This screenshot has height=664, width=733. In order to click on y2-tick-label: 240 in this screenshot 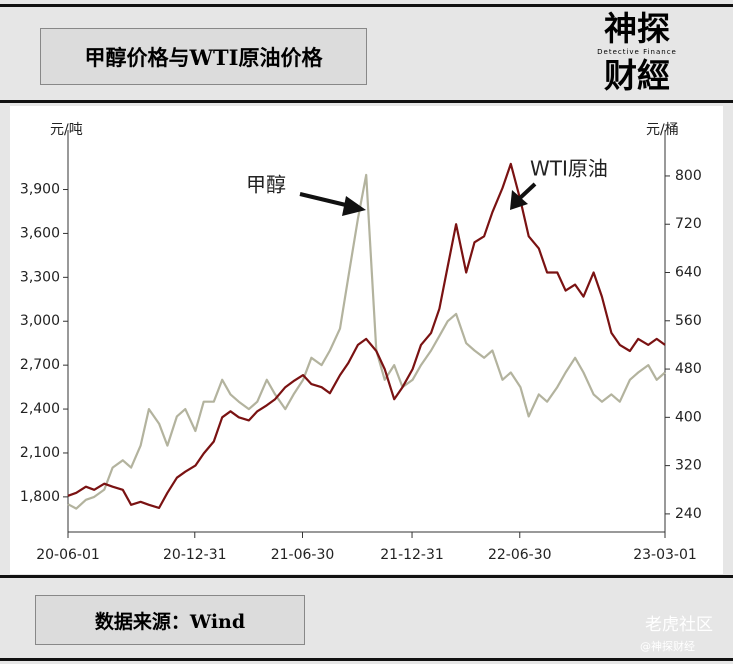, I will do `click(688, 514)`.